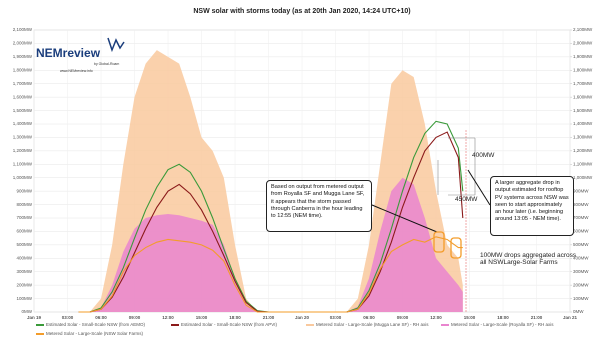 The height and width of the screenshot is (346, 604). What do you see at coordinates (578, 311) in the screenshot?
I see `y2-tick-label: 0MW` at bounding box center [578, 311].